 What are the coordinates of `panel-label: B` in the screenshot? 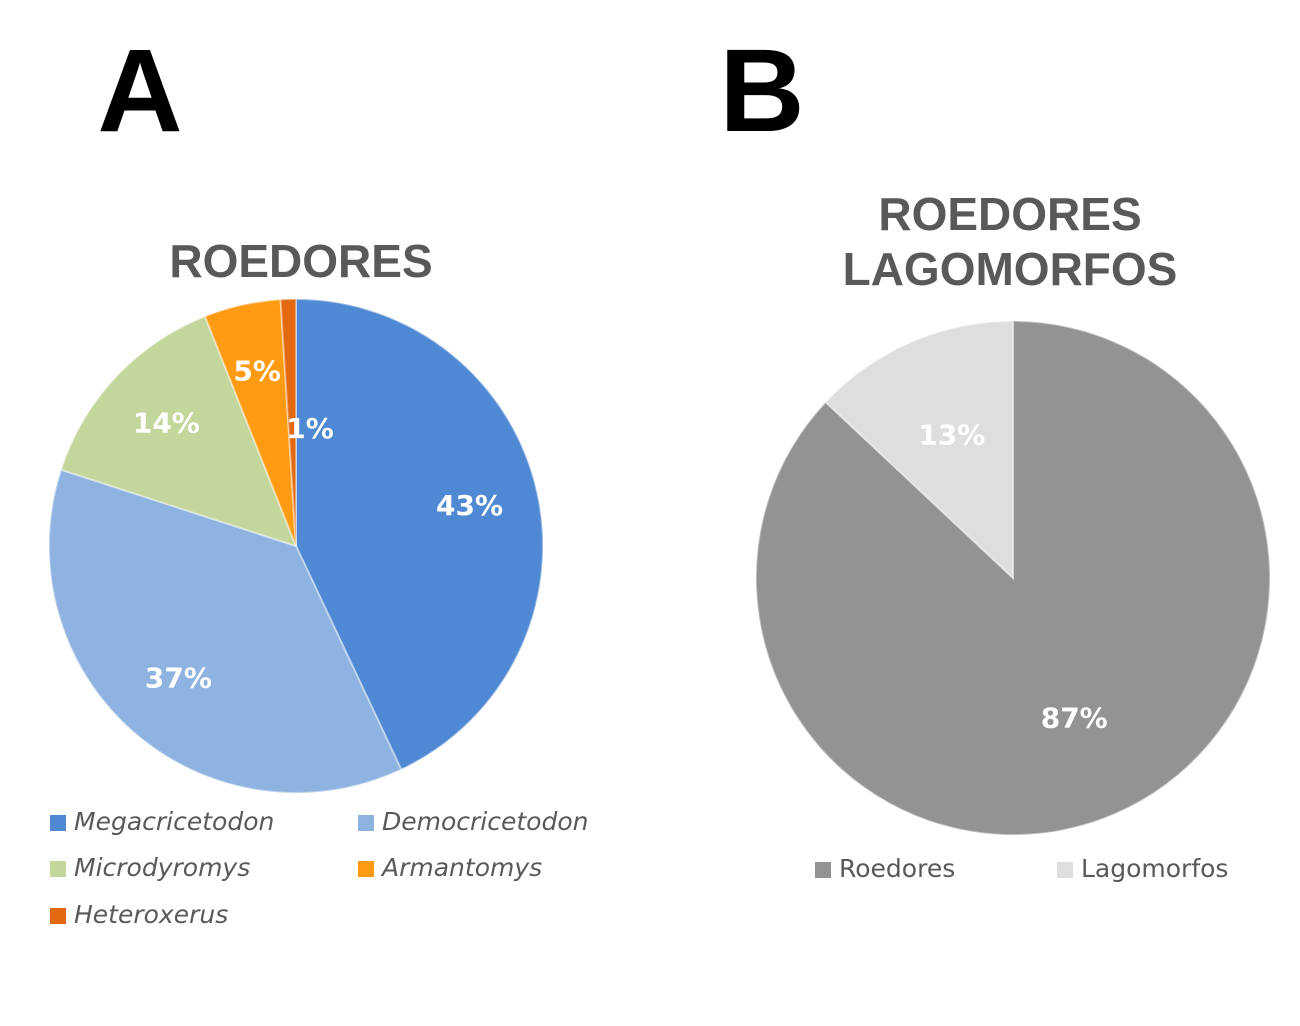 It's located at (761, 91).